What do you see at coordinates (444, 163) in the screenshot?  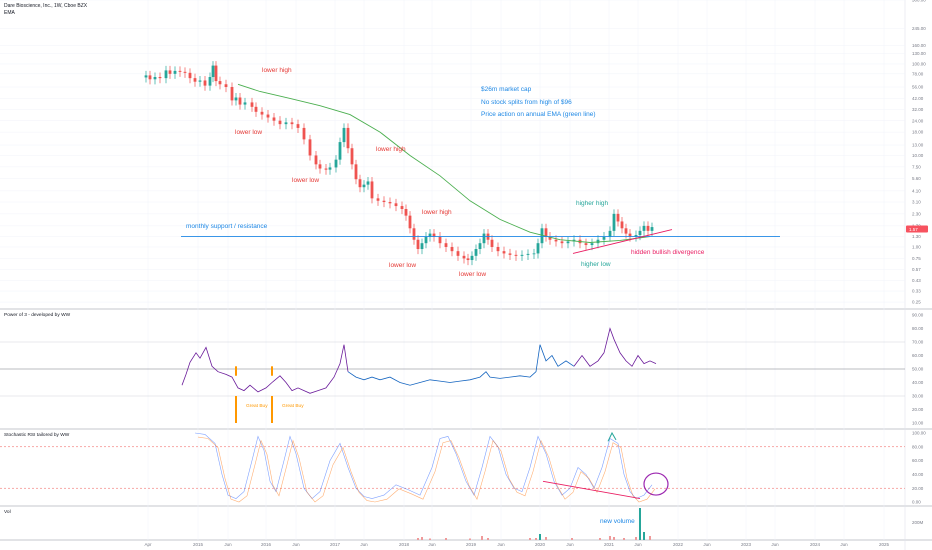 I see `ema-line` at bounding box center [444, 163].